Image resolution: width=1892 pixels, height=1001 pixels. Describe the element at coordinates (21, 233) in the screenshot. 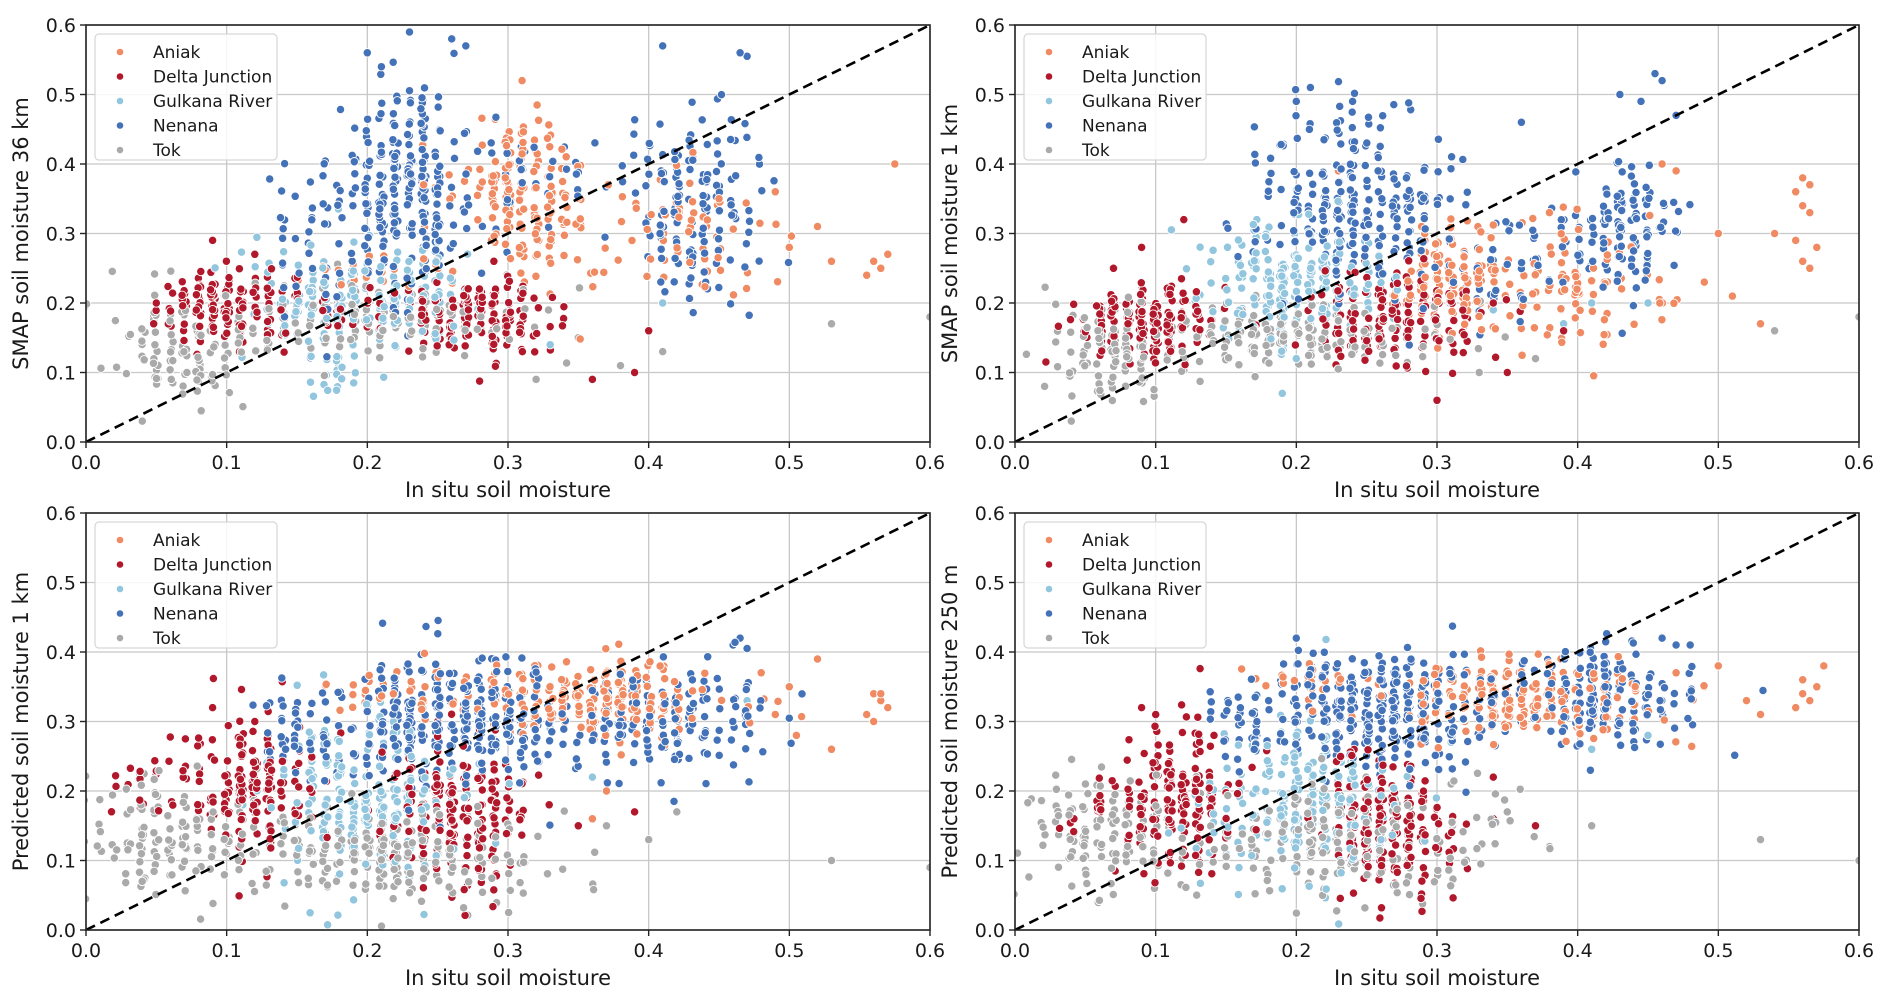

I see `y-axis-label: SMAP soil moisture 36 km` at that location.